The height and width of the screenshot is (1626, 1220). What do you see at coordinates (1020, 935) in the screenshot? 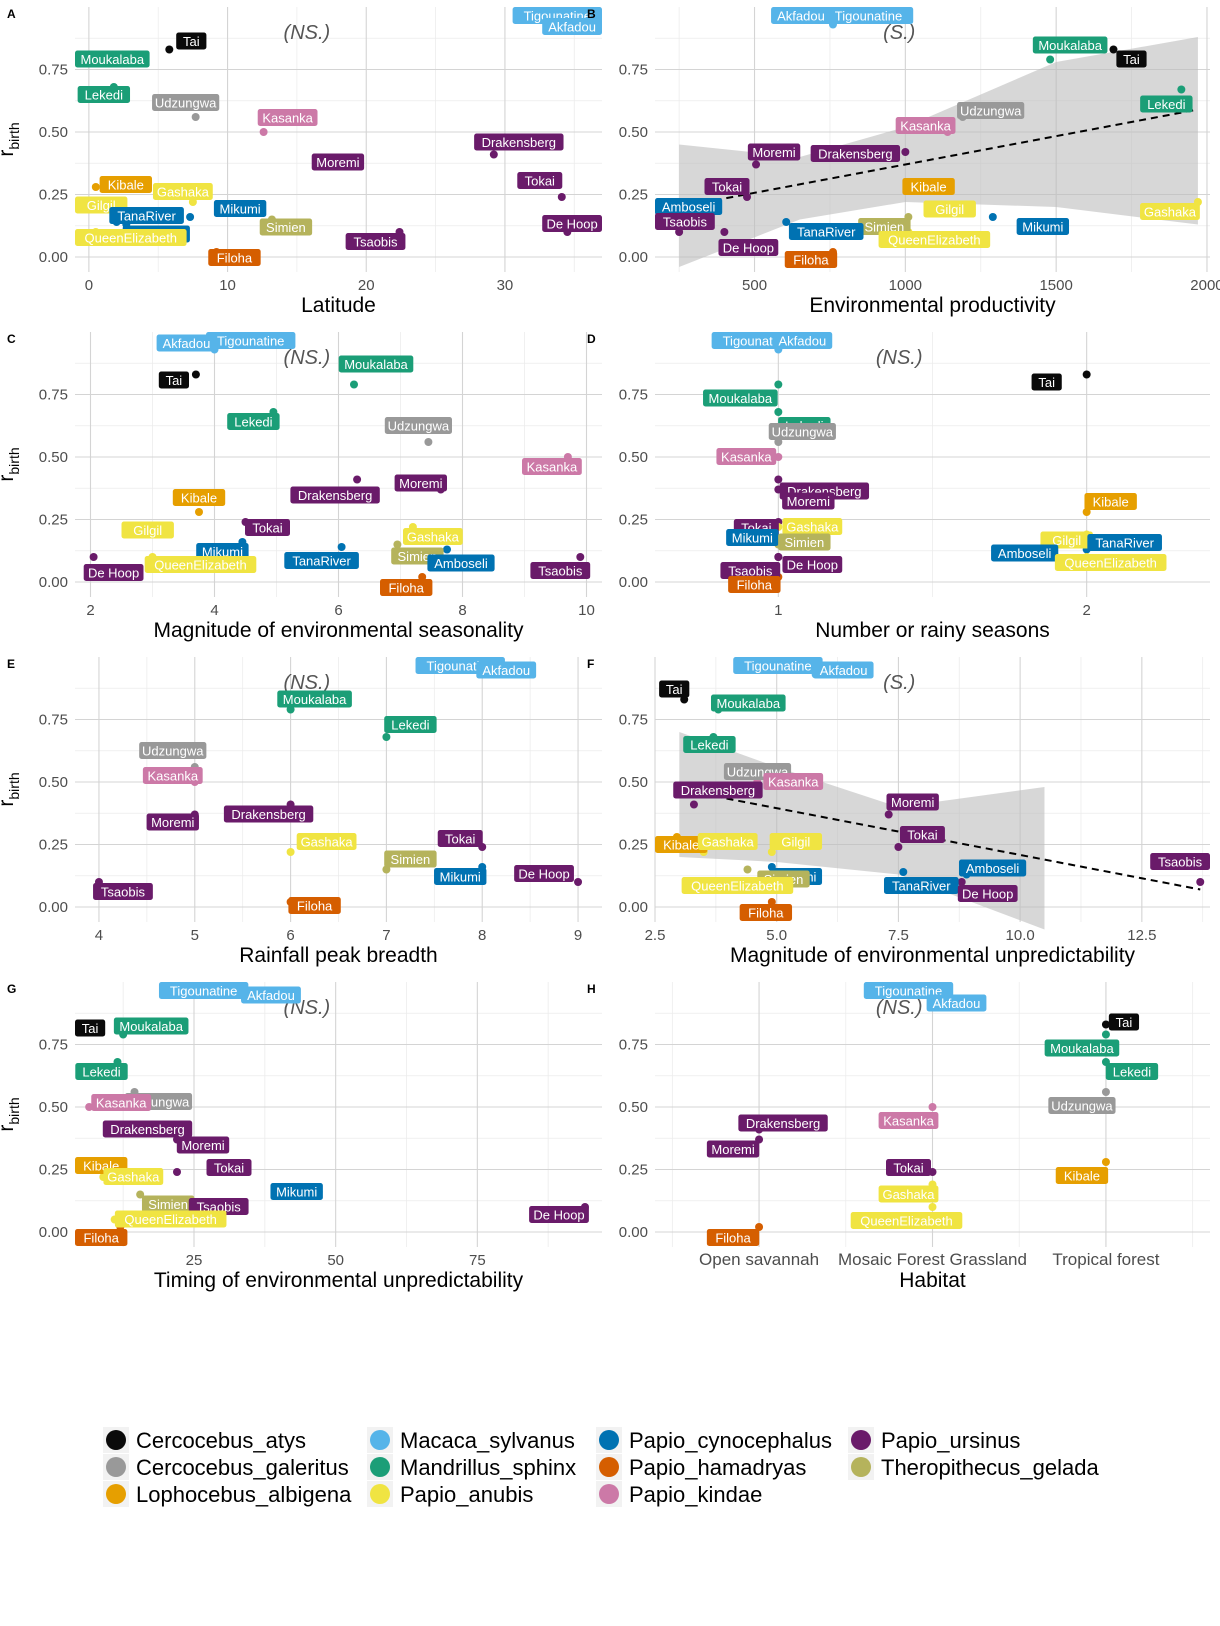
I see `x-tick-label: 10.0` at bounding box center [1020, 935].